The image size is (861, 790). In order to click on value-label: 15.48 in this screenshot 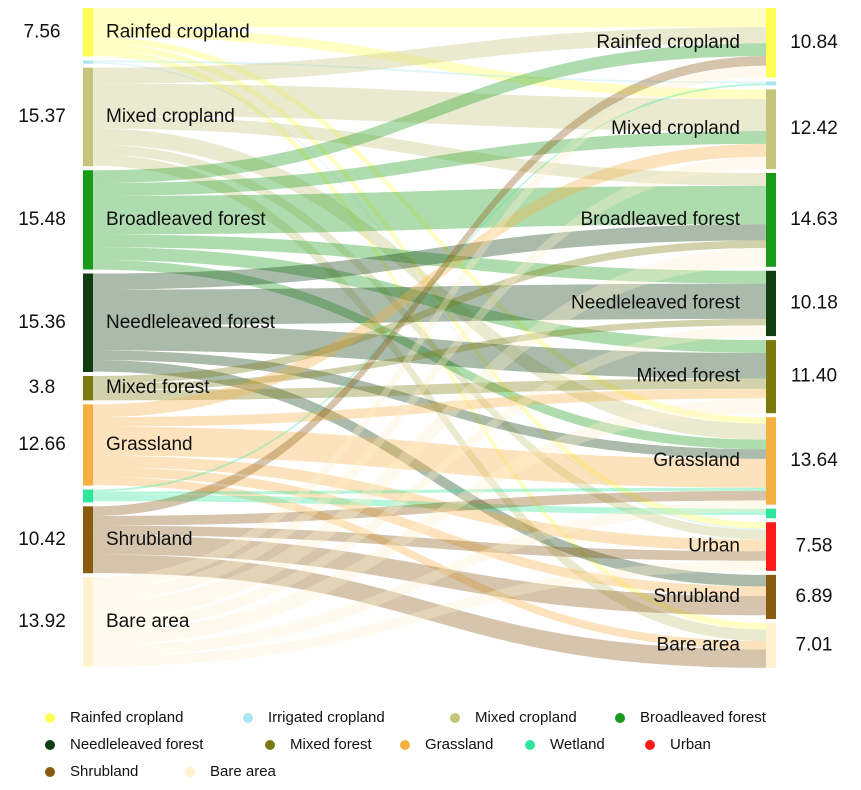, I will do `click(42, 219)`.